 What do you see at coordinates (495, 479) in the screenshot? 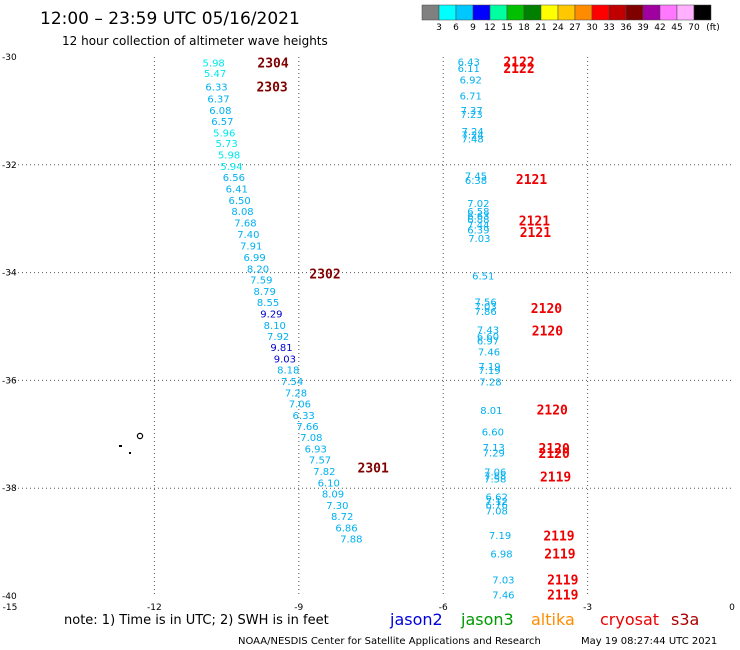
I see `data-point-label: 7.58` at bounding box center [495, 479].